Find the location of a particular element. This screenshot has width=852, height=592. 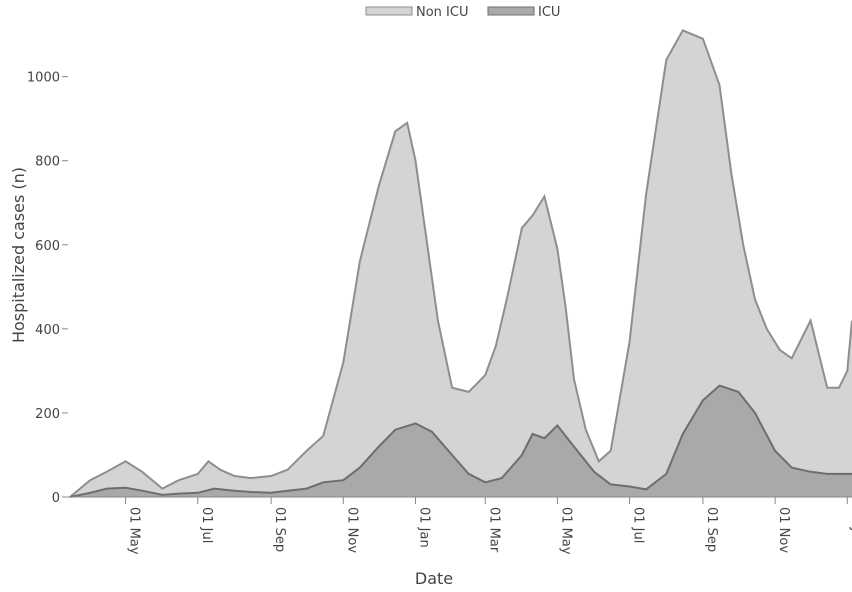

legend: Non ICU ICU is located at coordinates (462, 12).